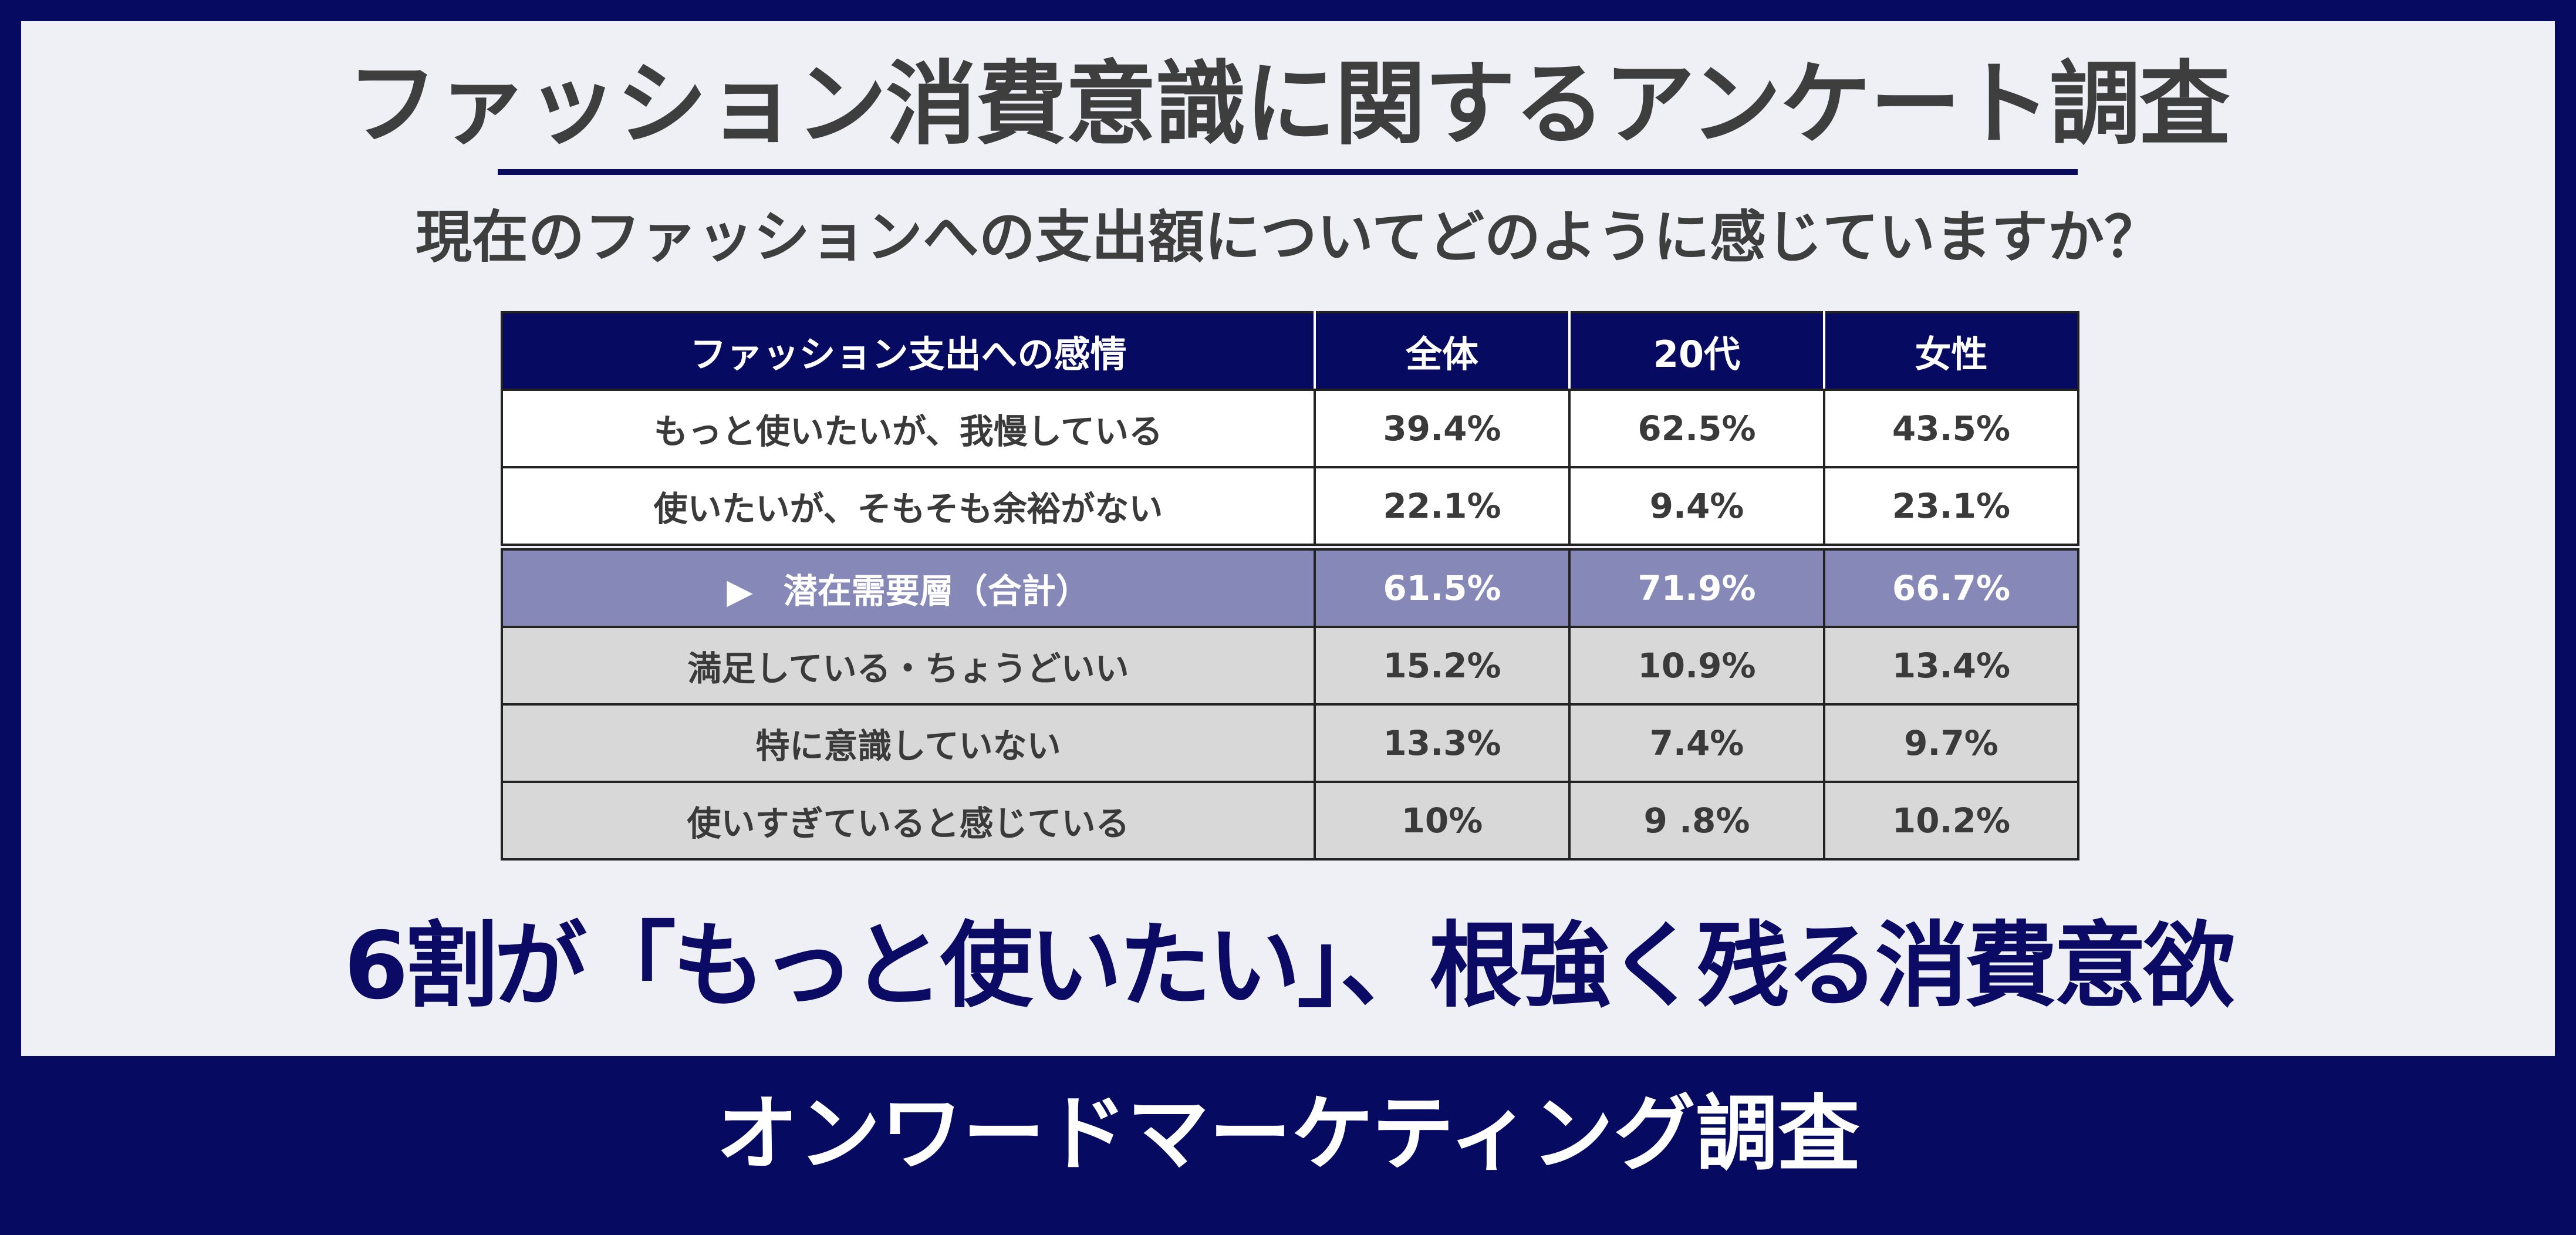 The image size is (2576, 1235). Describe the element at coordinates (908, 351) in the screenshot. I see `header-category: ファッション支出への感情` at that location.